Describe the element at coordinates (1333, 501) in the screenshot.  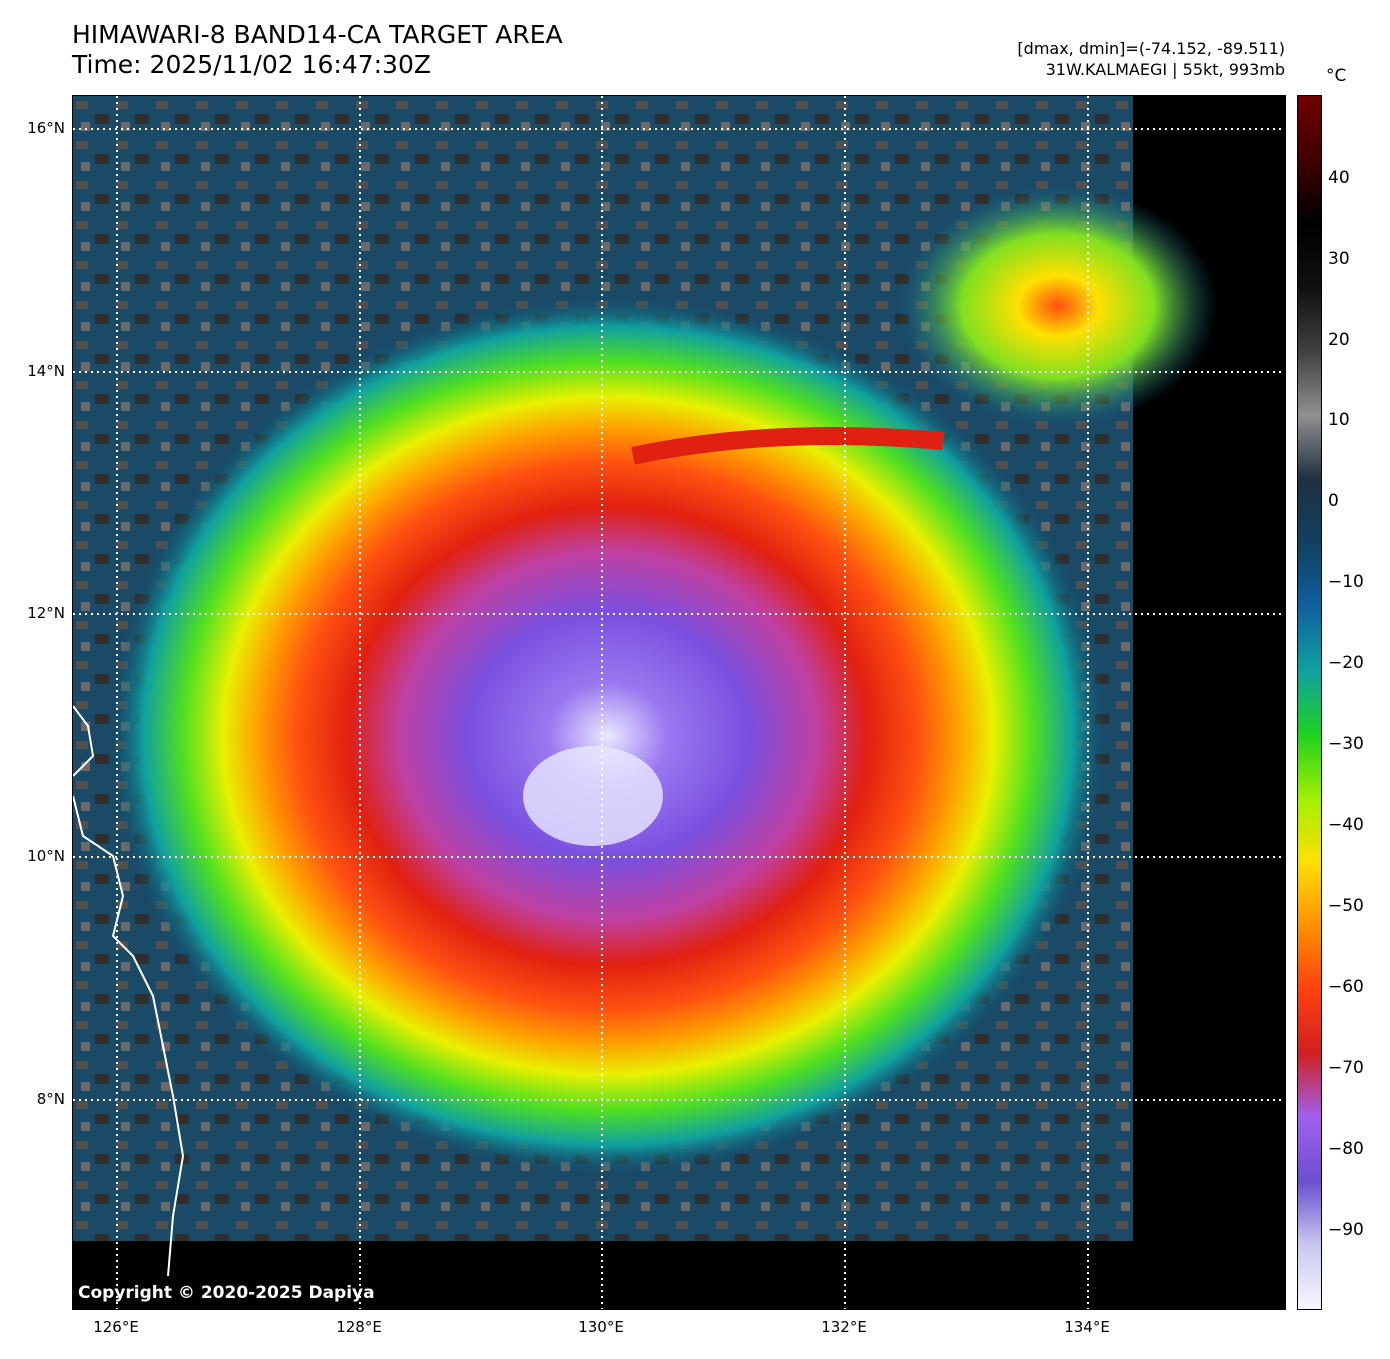
I see `colorbar-tick: 0` at that location.